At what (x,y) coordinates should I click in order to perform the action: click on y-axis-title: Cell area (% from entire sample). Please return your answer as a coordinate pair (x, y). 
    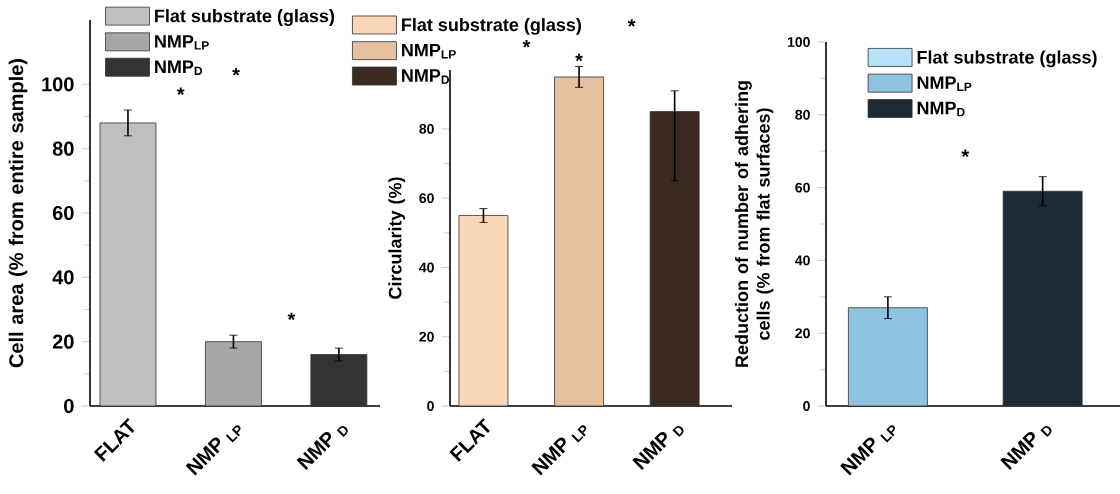
    Looking at the image, I should click on (18, 213).